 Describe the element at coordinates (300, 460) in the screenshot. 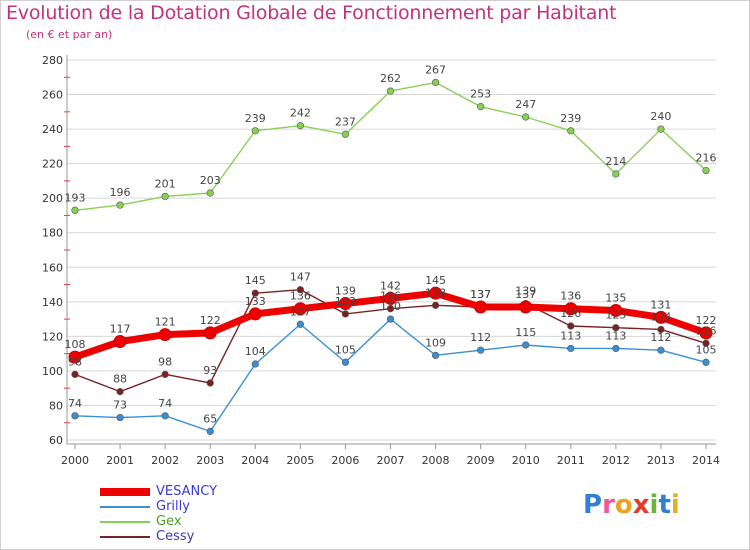

I see `x-tick-label: 2005` at that location.